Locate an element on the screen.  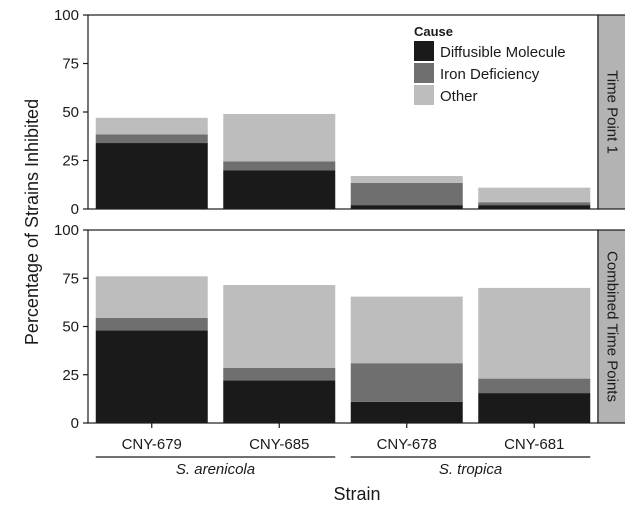
legend-label: Iron Deficiency is located at coordinates (490, 74).